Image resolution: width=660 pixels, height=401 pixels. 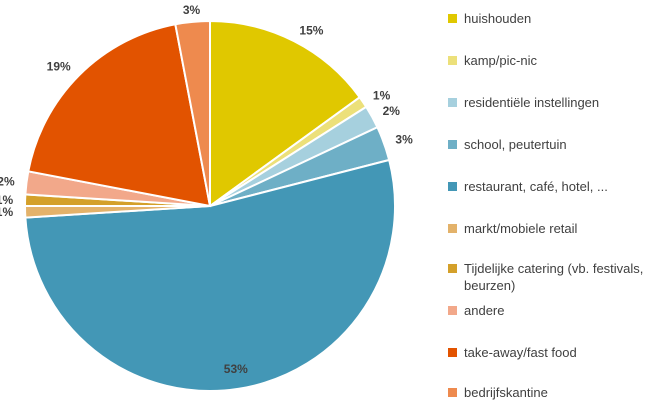 What do you see at coordinates (498, 18) in the screenshot?
I see `legend-label-0: huishouden` at bounding box center [498, 18].